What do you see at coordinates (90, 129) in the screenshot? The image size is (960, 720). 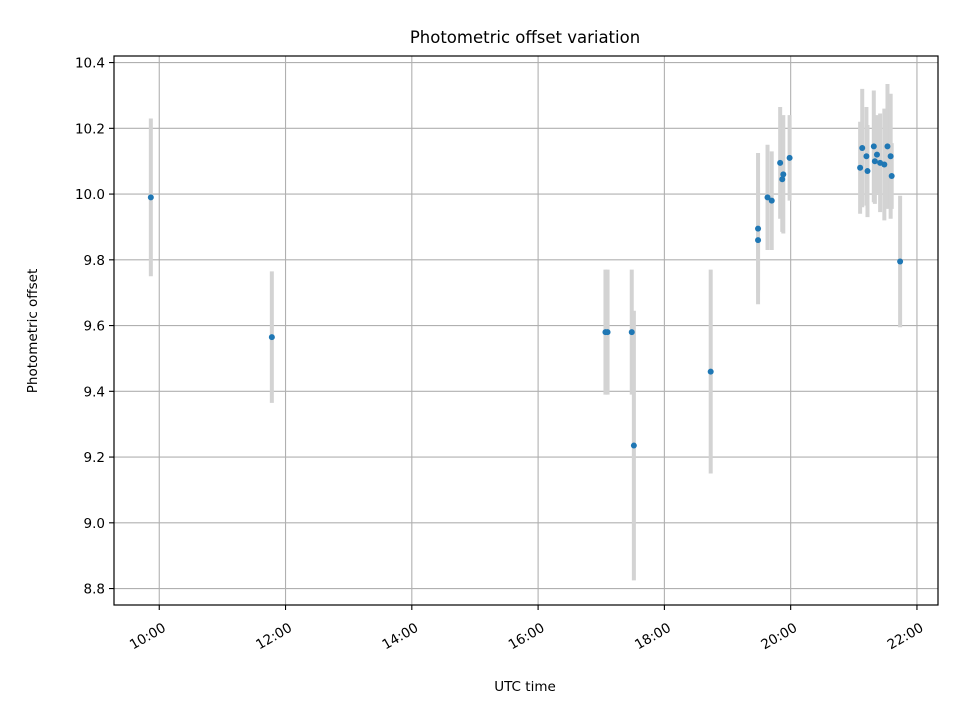 I see `y-tick-label: 10.2` at bounding box center [90, 129].